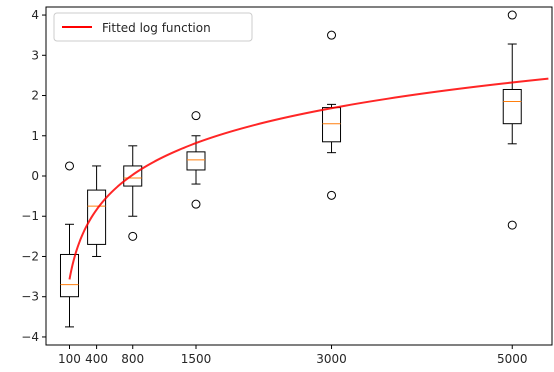 The image size is (554, 372). What do you see at coordinates (35, 96) in the screenshot?
I see `y-tick-label: 2` at bounding box center [35, 96].